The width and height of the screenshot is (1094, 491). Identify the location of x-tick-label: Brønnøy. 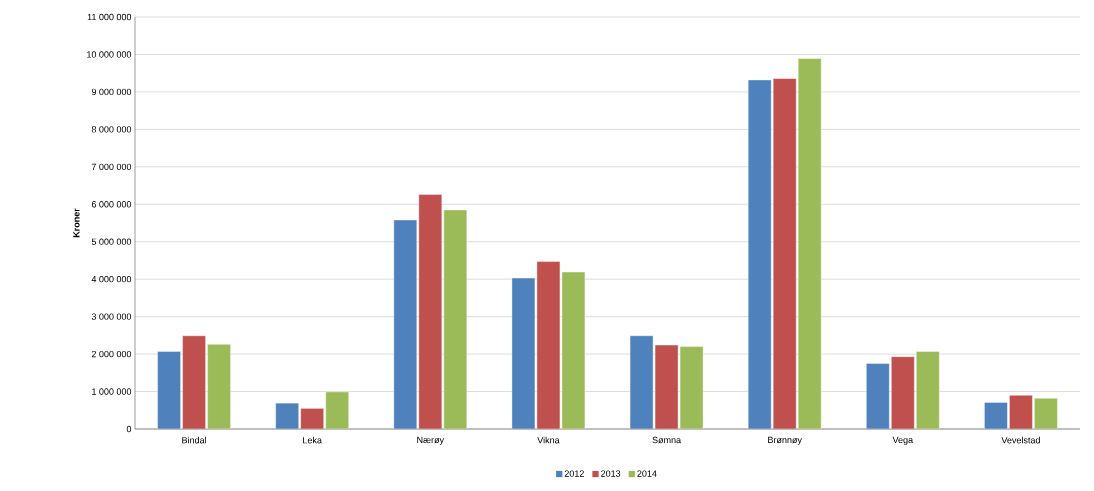
(785, 440).